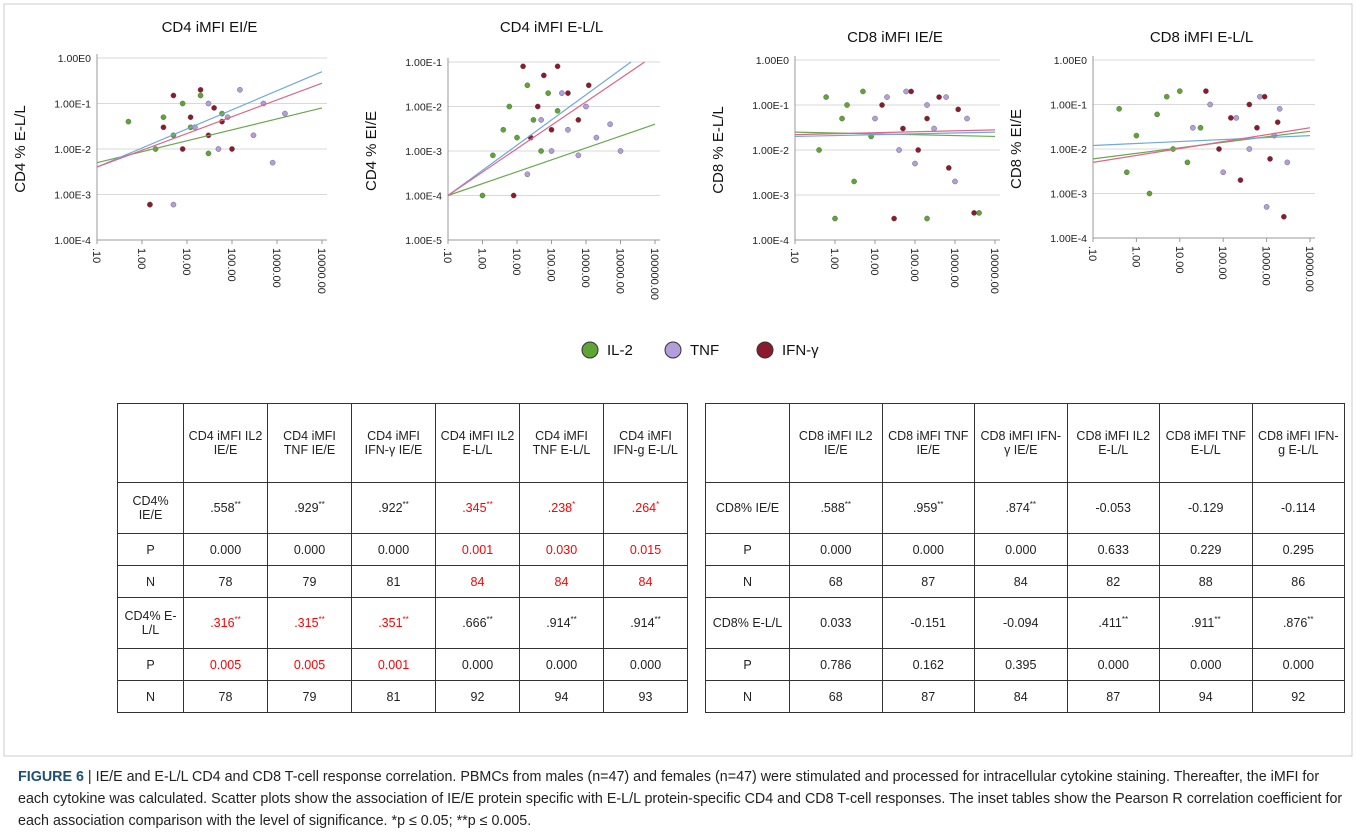  I want to click on table-row: N 68 87 84 87 94 92, so click(1025, 696).